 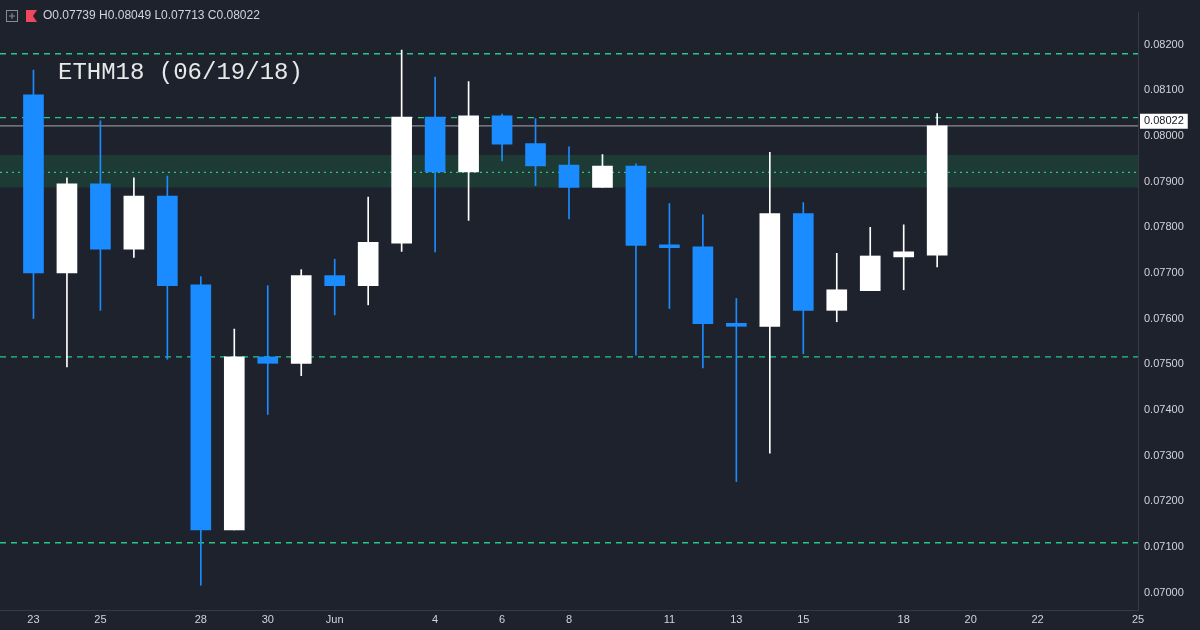 What do you see at coordinates (1164, 545) in the screenshot?
I see `y-tick-label: 0.07100` at bounding box center [1164, 545].